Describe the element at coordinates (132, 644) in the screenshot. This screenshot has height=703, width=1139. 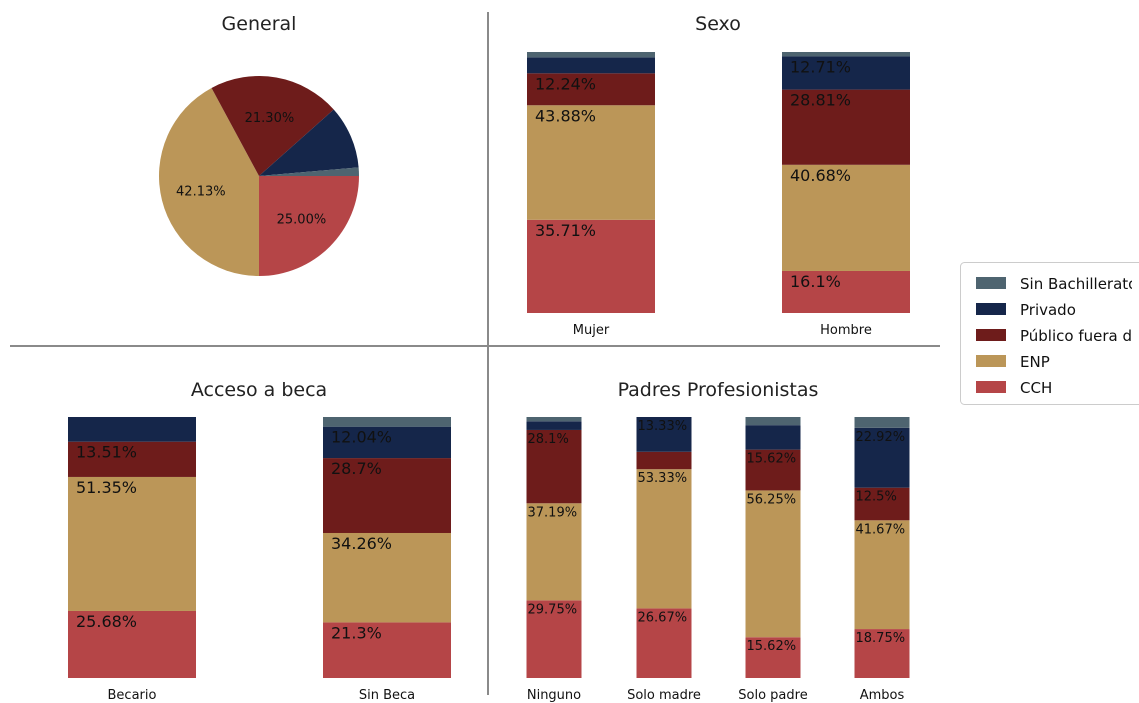
I see `bar-becario-cch` at that location.